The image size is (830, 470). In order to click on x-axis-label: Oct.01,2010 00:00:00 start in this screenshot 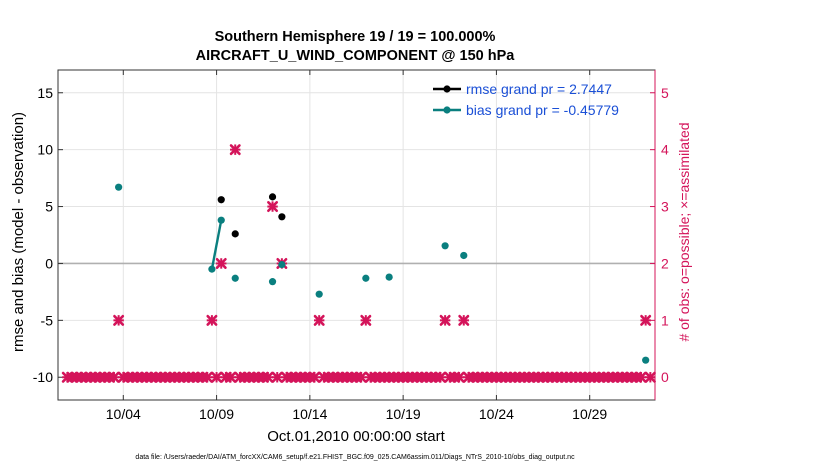, I will do `click(356, 436)`.